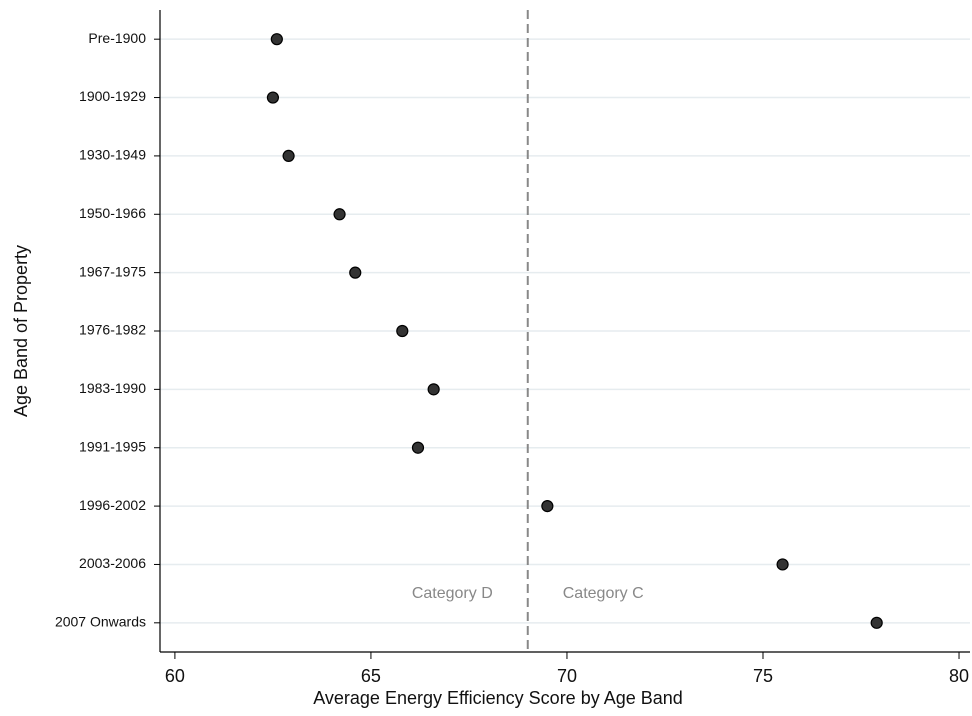 The width and height of the screenshot is (972, 716). Describe the element at coordinates (112, 96) in the screenshot. I see `y-tick-label: 1900-1929` at that location.